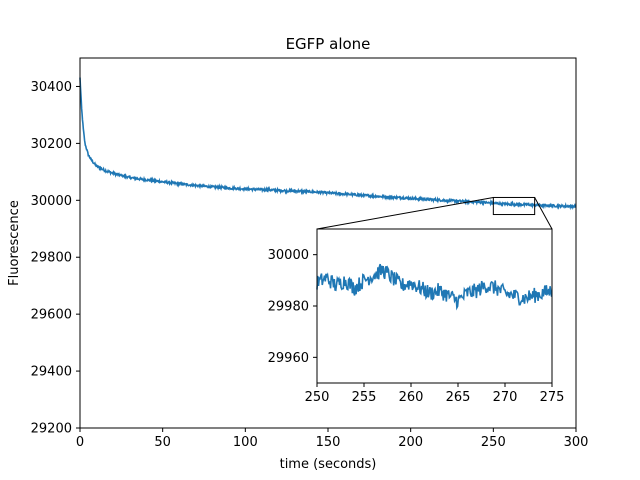 The image size is (640, 480). I want to click on inset-background, so click(434, 306).